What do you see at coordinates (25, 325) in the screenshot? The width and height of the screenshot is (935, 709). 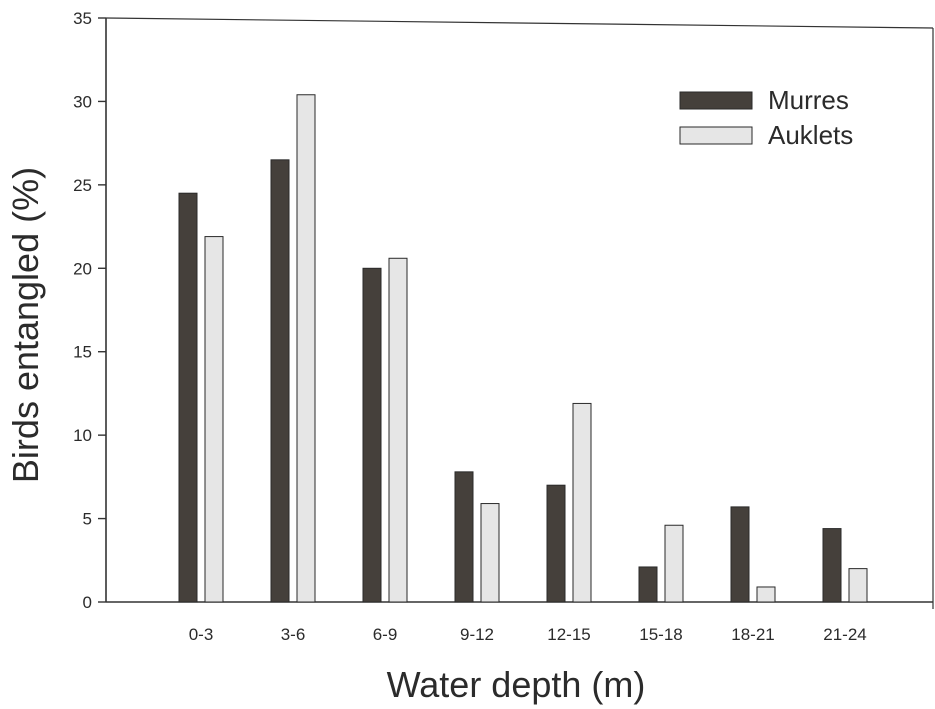 I see `y-axis-title: Birds entangled (%)` at bounding box center [25, 325].